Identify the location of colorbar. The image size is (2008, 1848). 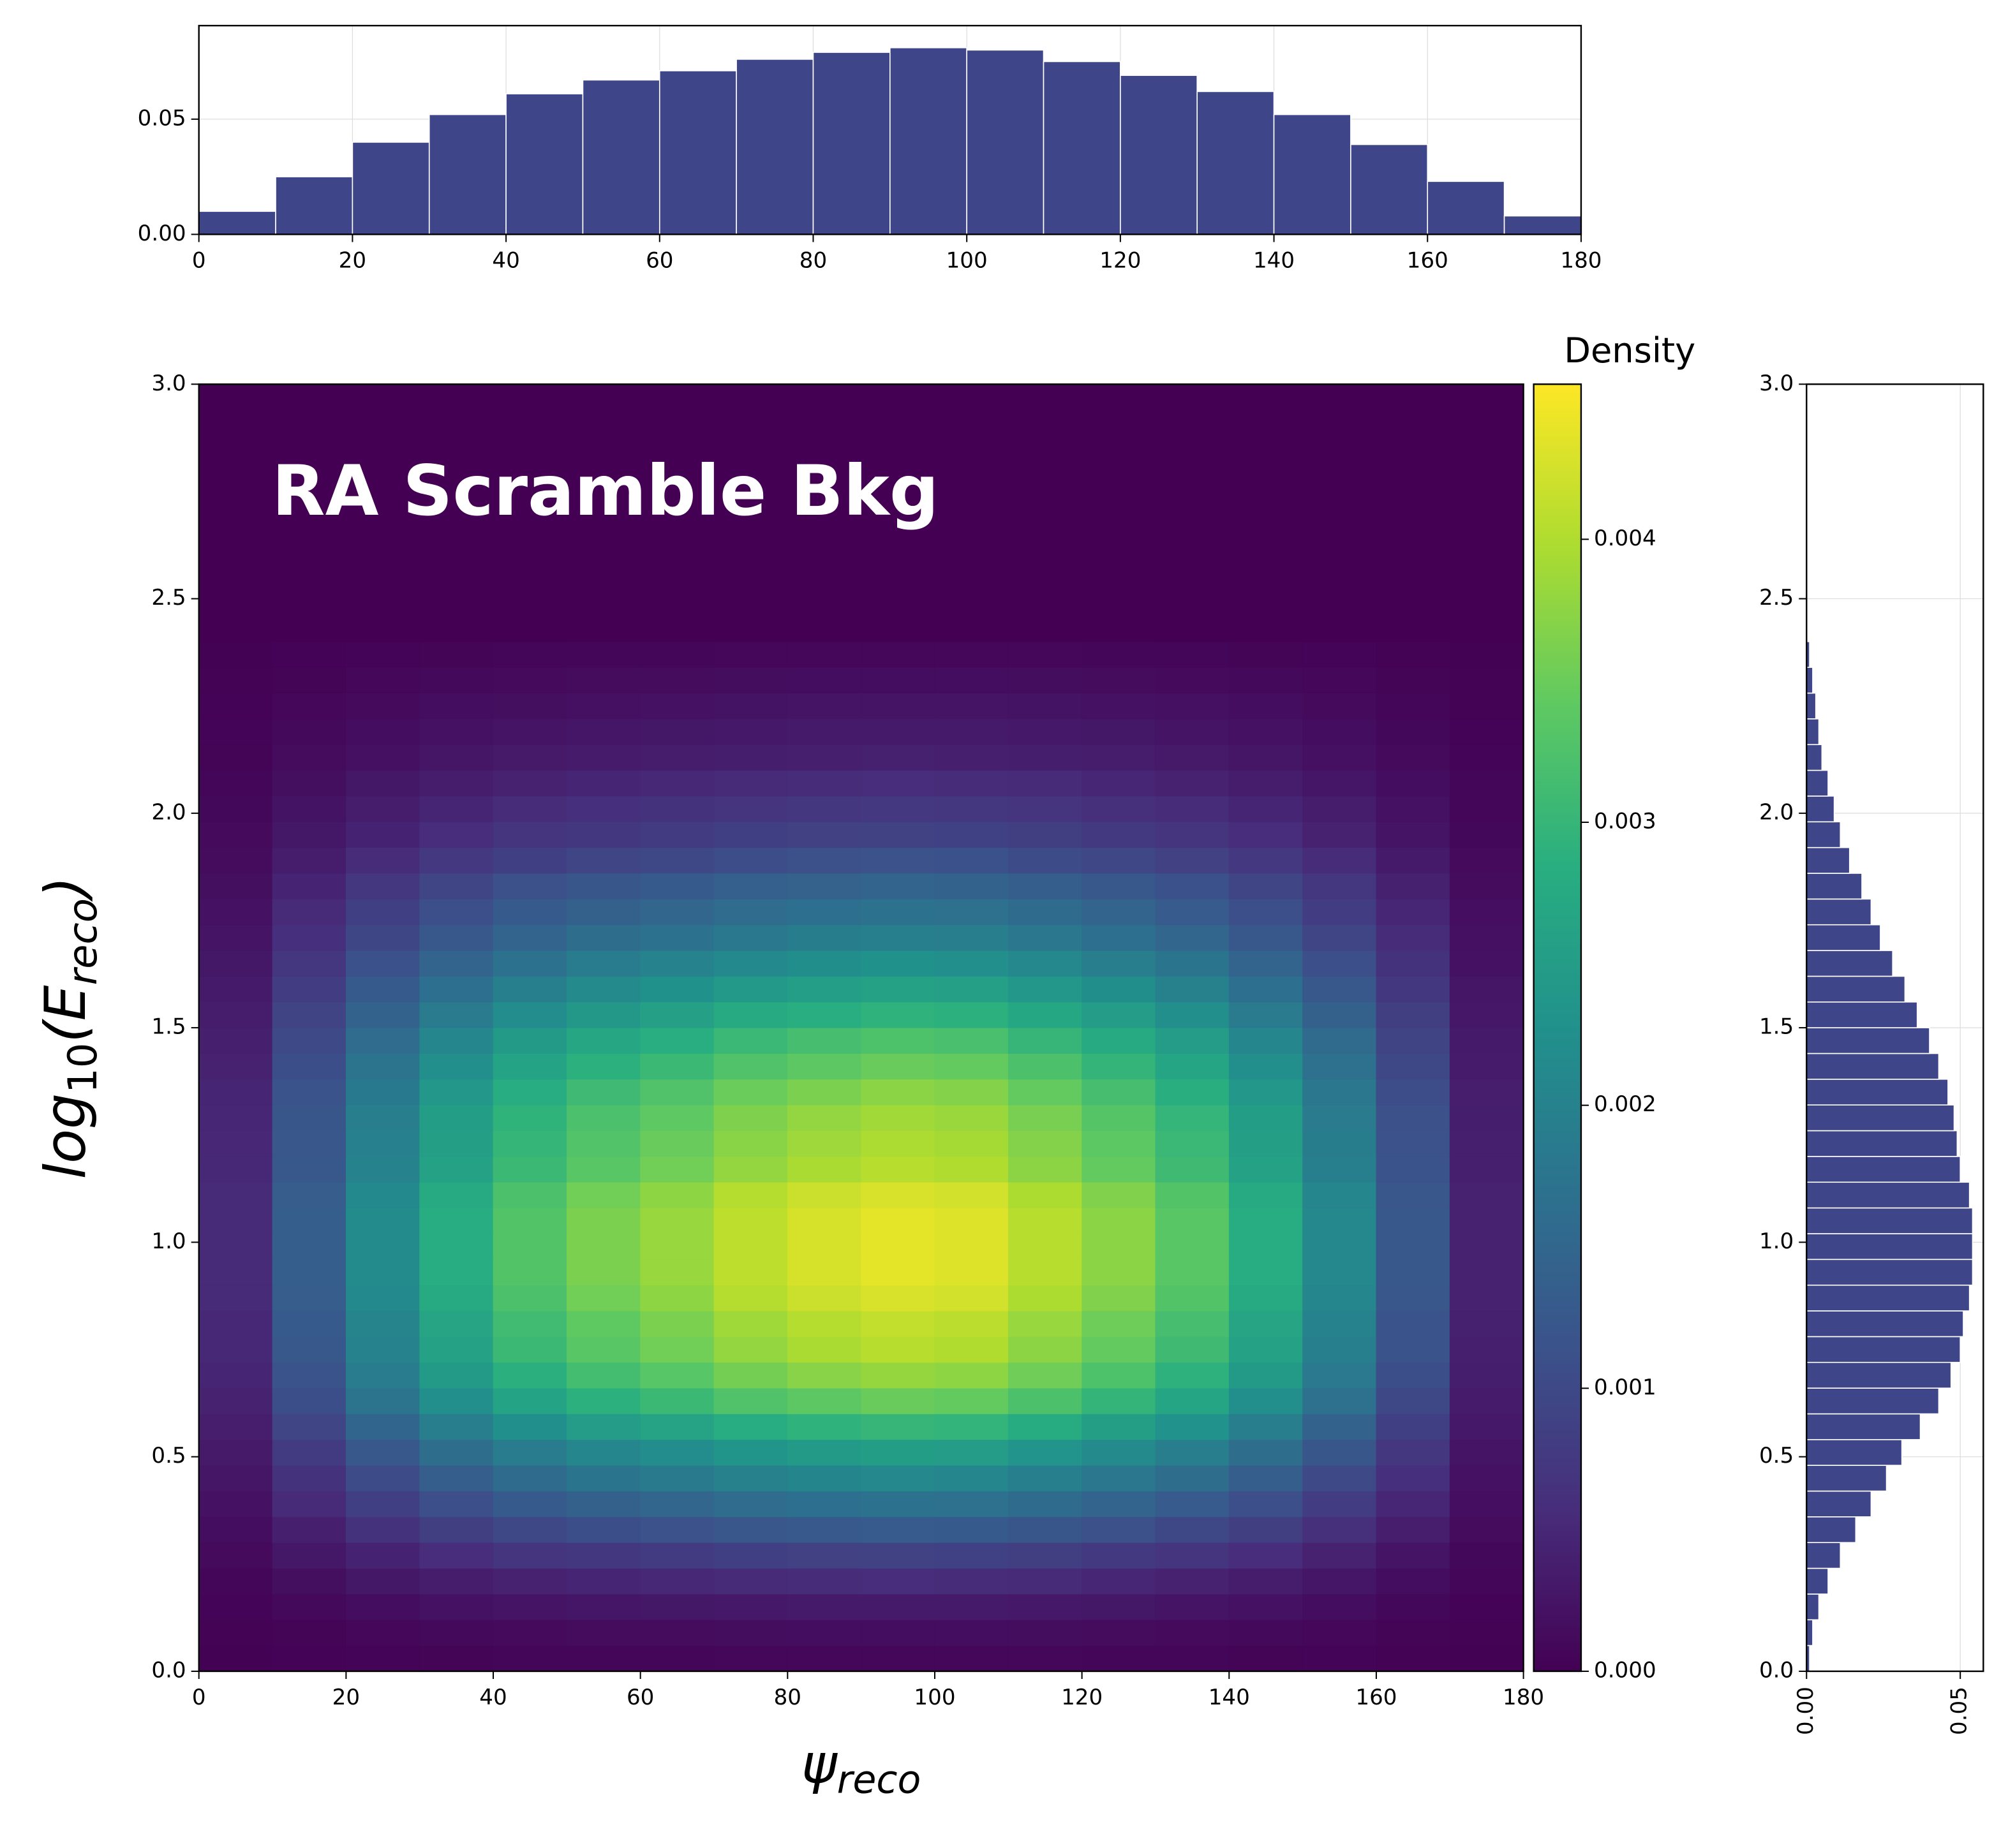
(1557, 1027).